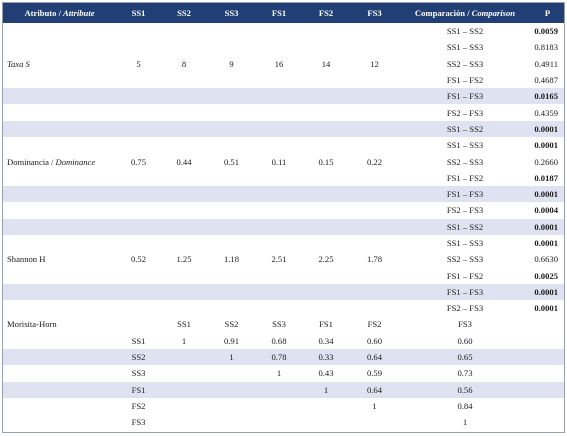 This screenshot has height=436, width=567. What do you see at coordinates (138, 389) in the screenshot?
I see `matrix-row-label: FS1` at bounding box center [138, 389].